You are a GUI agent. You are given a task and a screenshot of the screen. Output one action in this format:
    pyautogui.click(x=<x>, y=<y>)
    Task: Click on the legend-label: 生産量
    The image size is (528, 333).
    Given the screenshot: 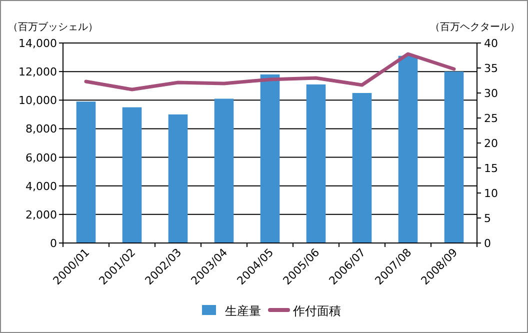 What is the action you would take?
    pyautogui.click(x=243, y=311)
    